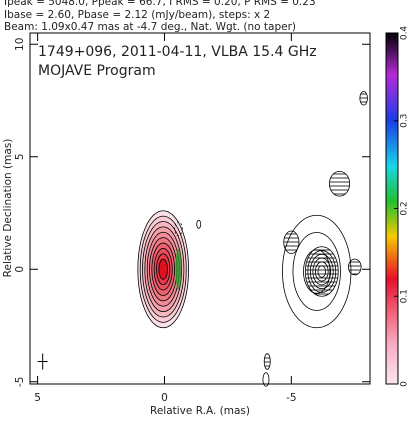  Describe the element at coordinates (20, 269) in the screenshot. I see `y-tick-label: 0` at that location.